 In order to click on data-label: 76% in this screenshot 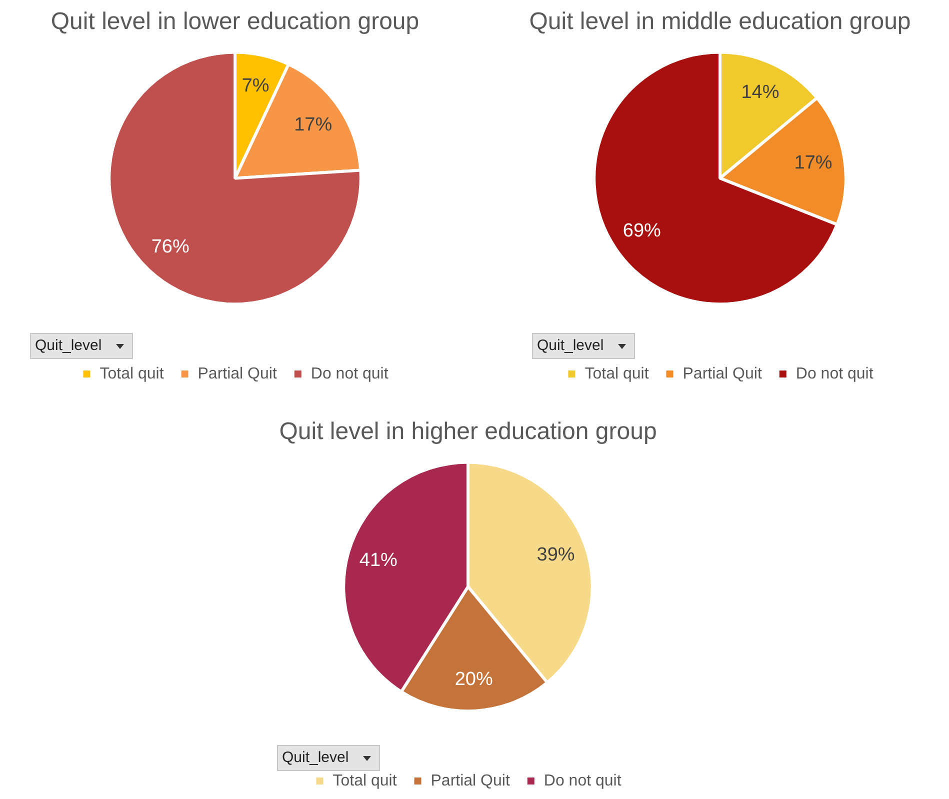, I will do `click(170, 247)`.